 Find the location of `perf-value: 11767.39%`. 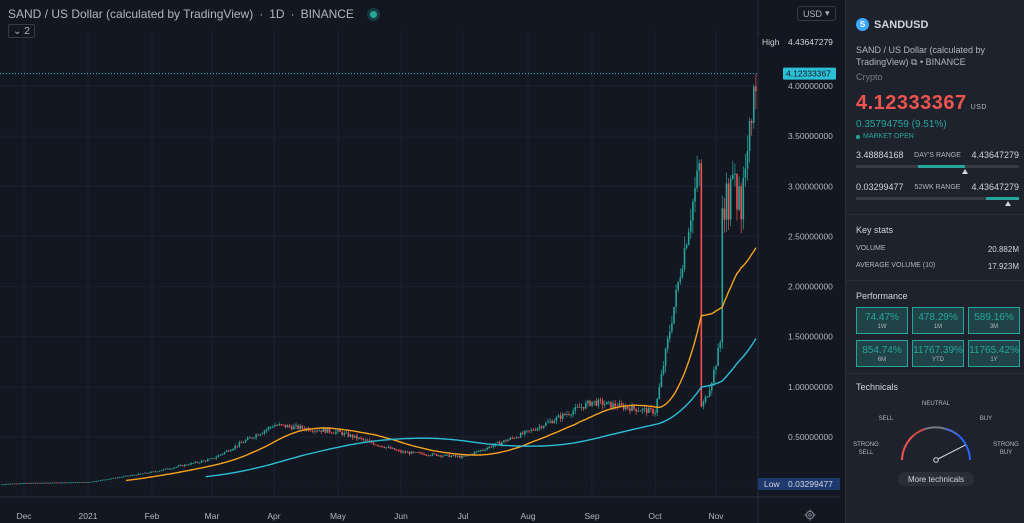

perf-value: 11767.39% is located at coordinates (938, 350).